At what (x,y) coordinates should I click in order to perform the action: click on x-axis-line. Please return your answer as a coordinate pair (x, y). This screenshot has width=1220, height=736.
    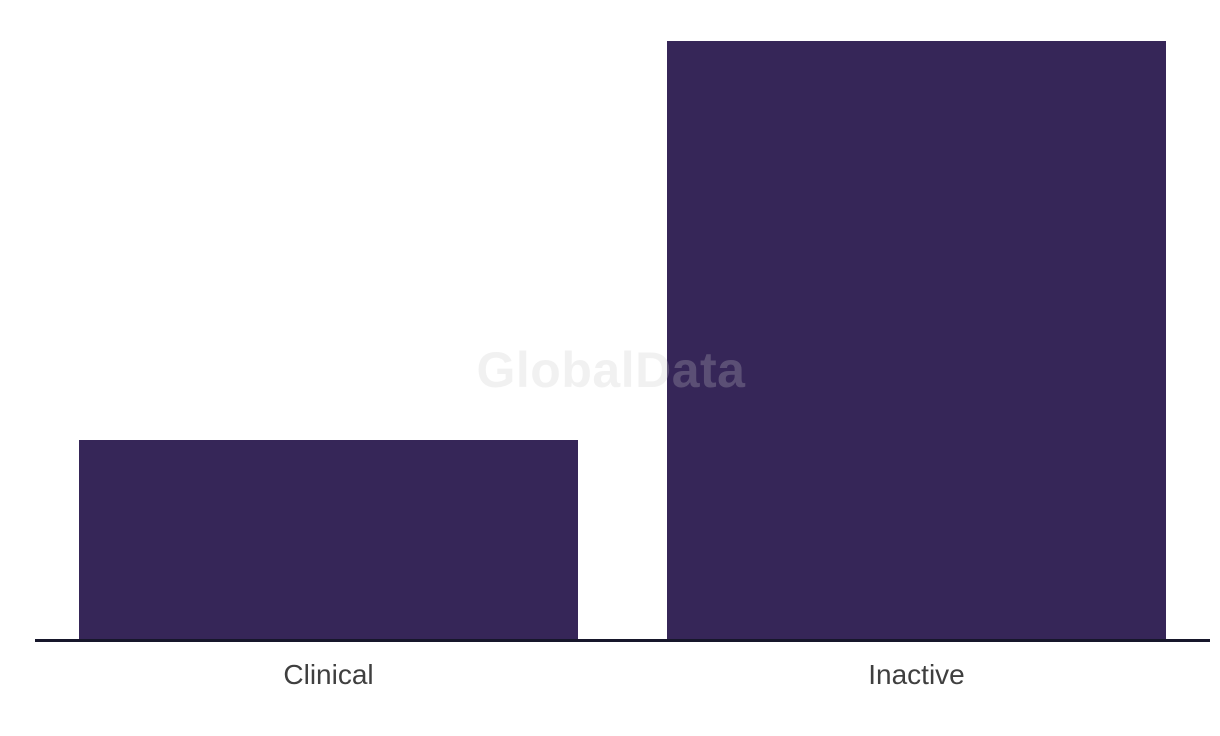
    Looking at the image, I should click on (622, 640).